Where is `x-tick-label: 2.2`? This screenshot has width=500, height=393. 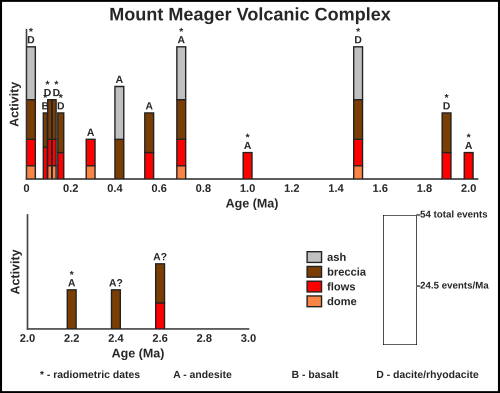 x-tick-label: 2.2 is located at coordinates (71, 338).